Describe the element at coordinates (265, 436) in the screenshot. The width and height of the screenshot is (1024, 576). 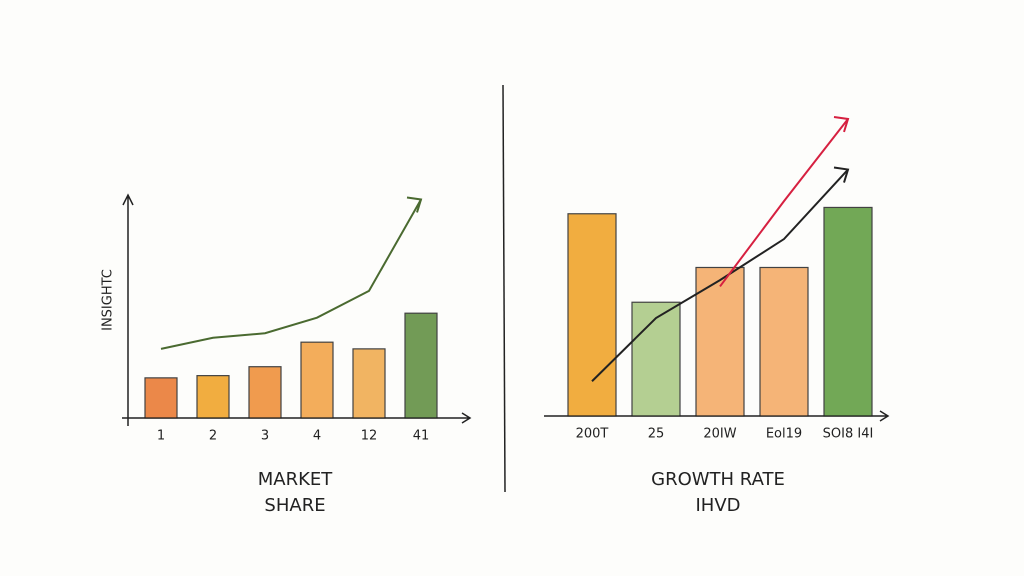
I see `x-tick-label: 3` at that location.